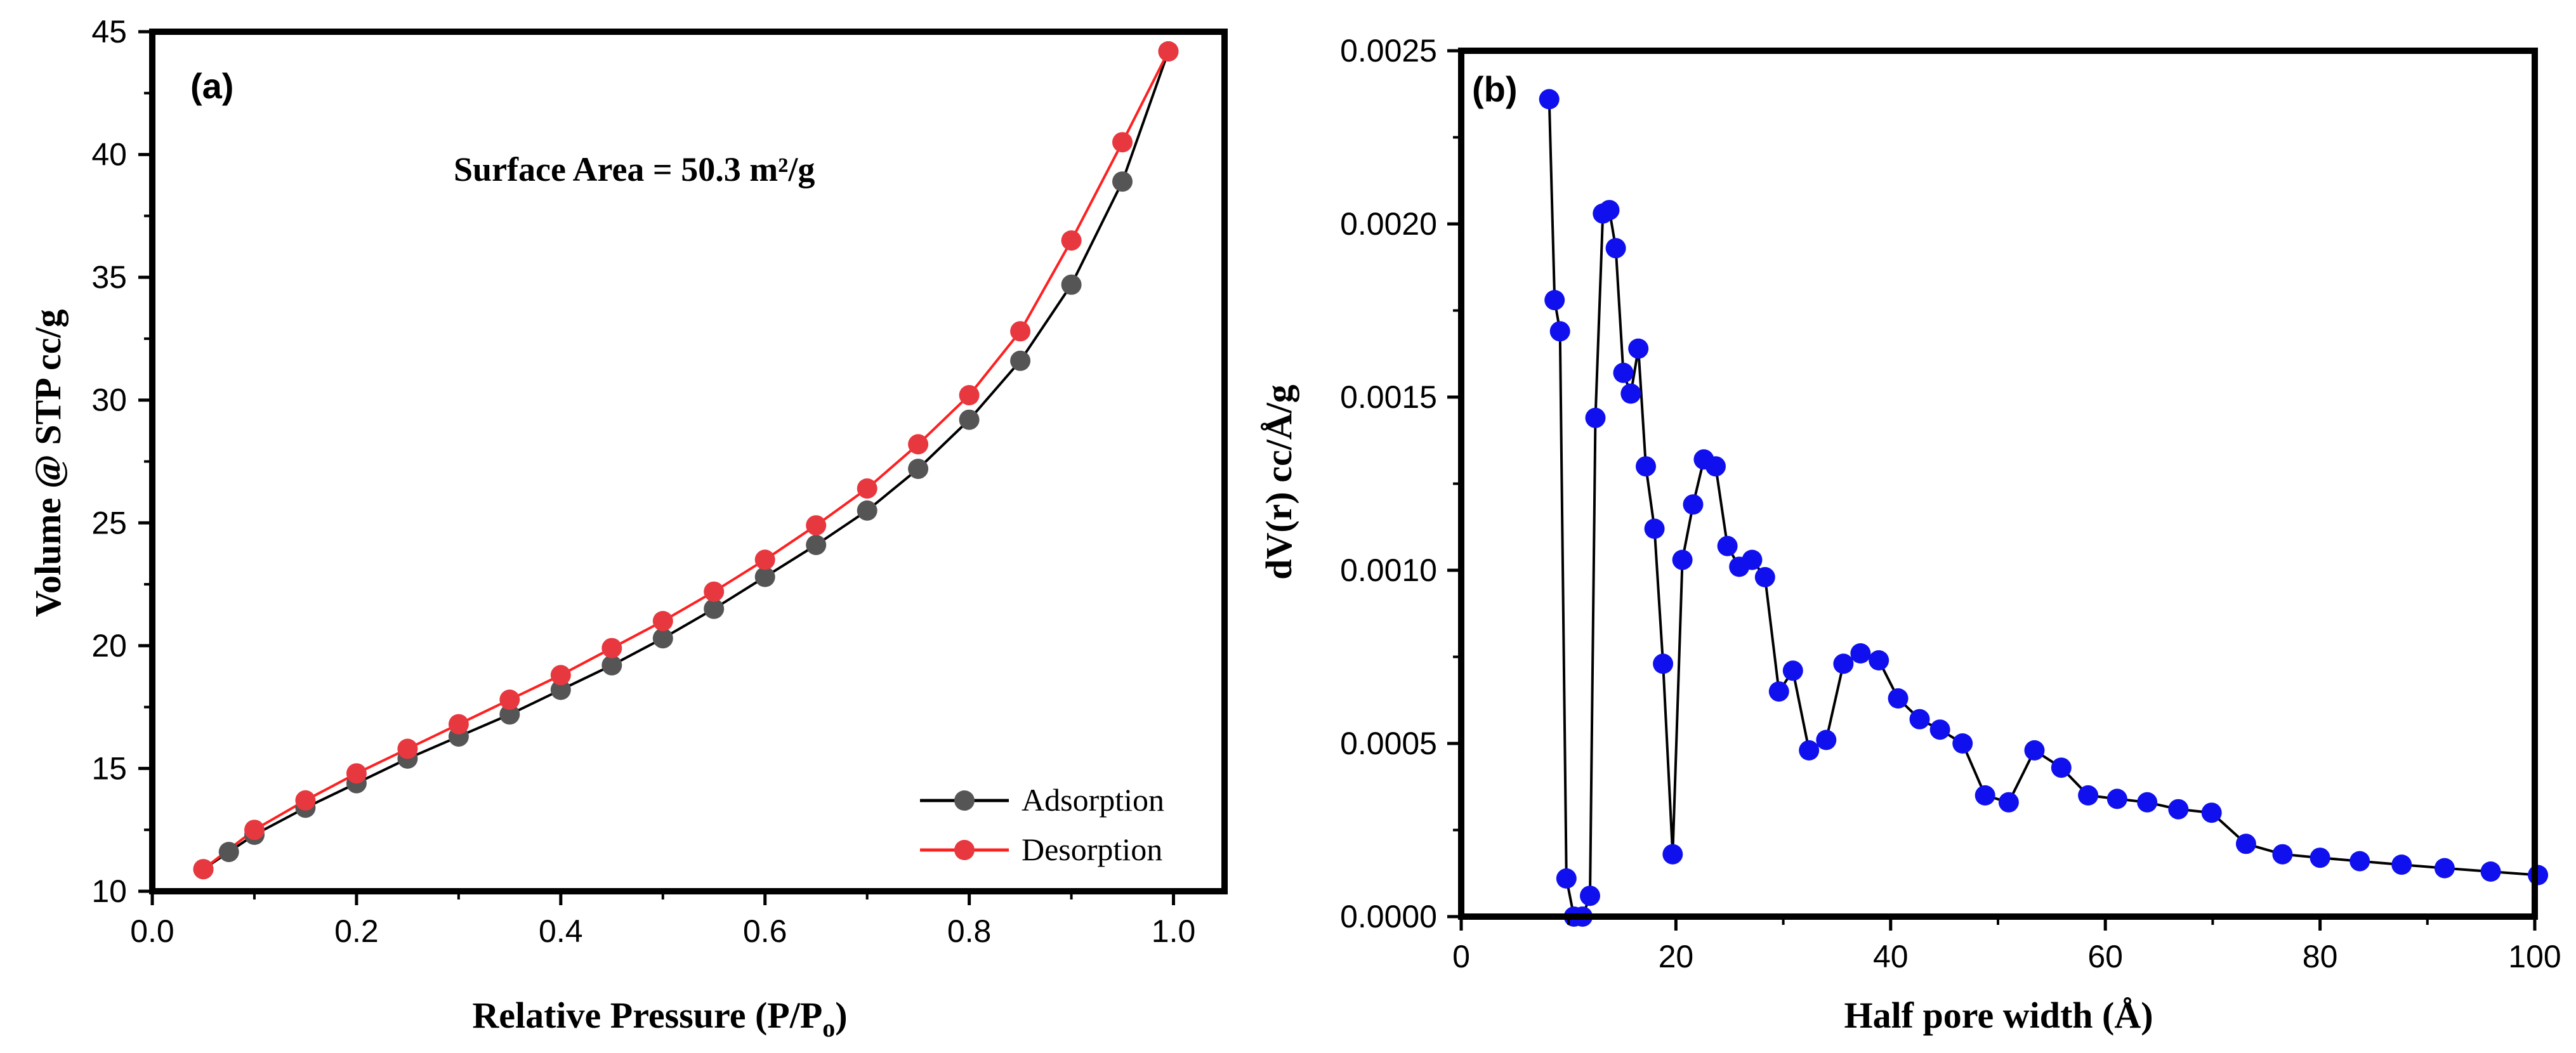 Image resolution: width=2576 pixels, height=1053 pixels. Describe the element at coordinates (634, 169) in the screenshot. I see `surface-area-annotation: Surface Area = 50.3 m²/g` at that location.